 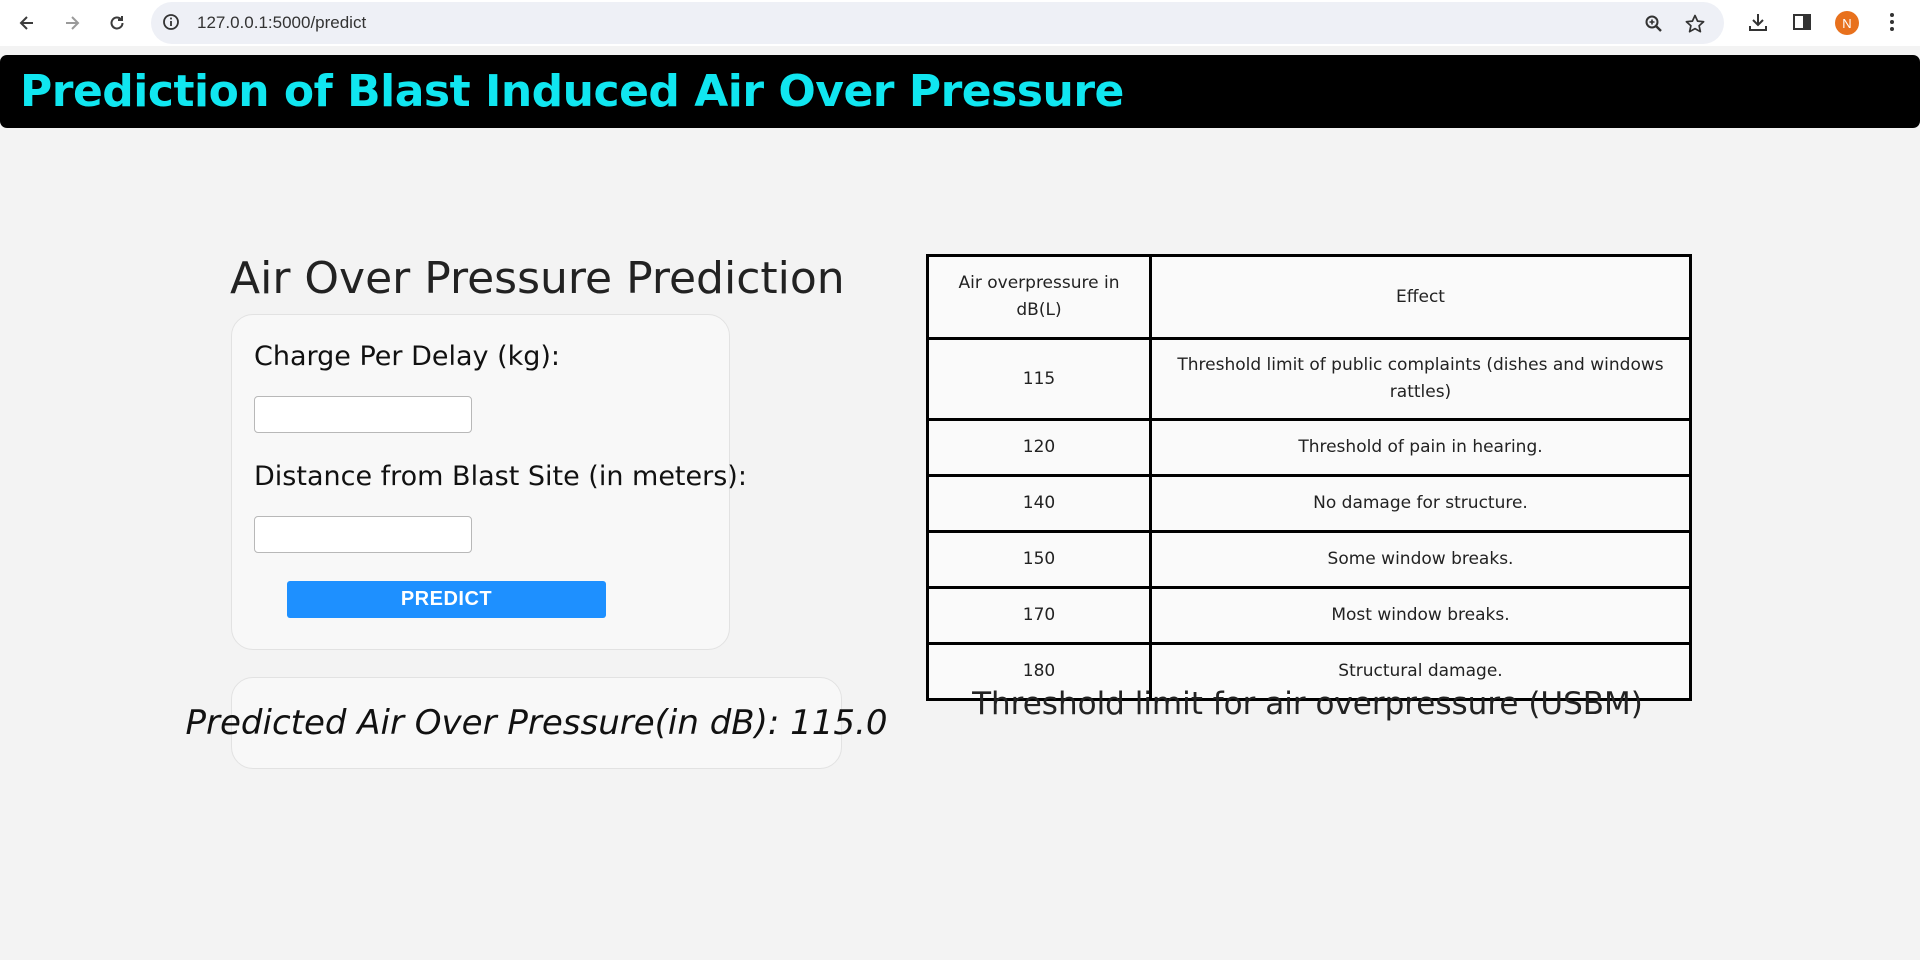 What do you see at coordinates (446, 599) in the screenshot?
I see `predict-button: PREDICT` at bounding box center [446, 599].